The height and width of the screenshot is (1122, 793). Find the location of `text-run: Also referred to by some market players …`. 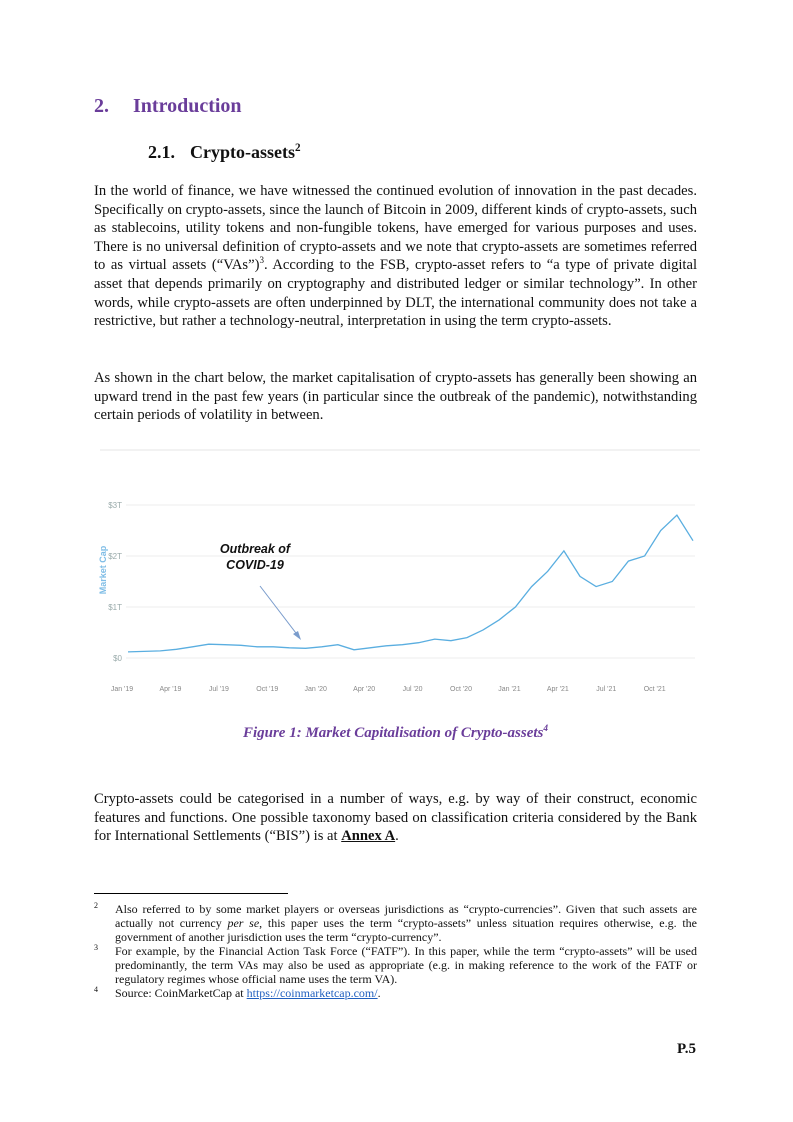

text-run: Also referred to by some market players … is located at coordinates (406, 916).